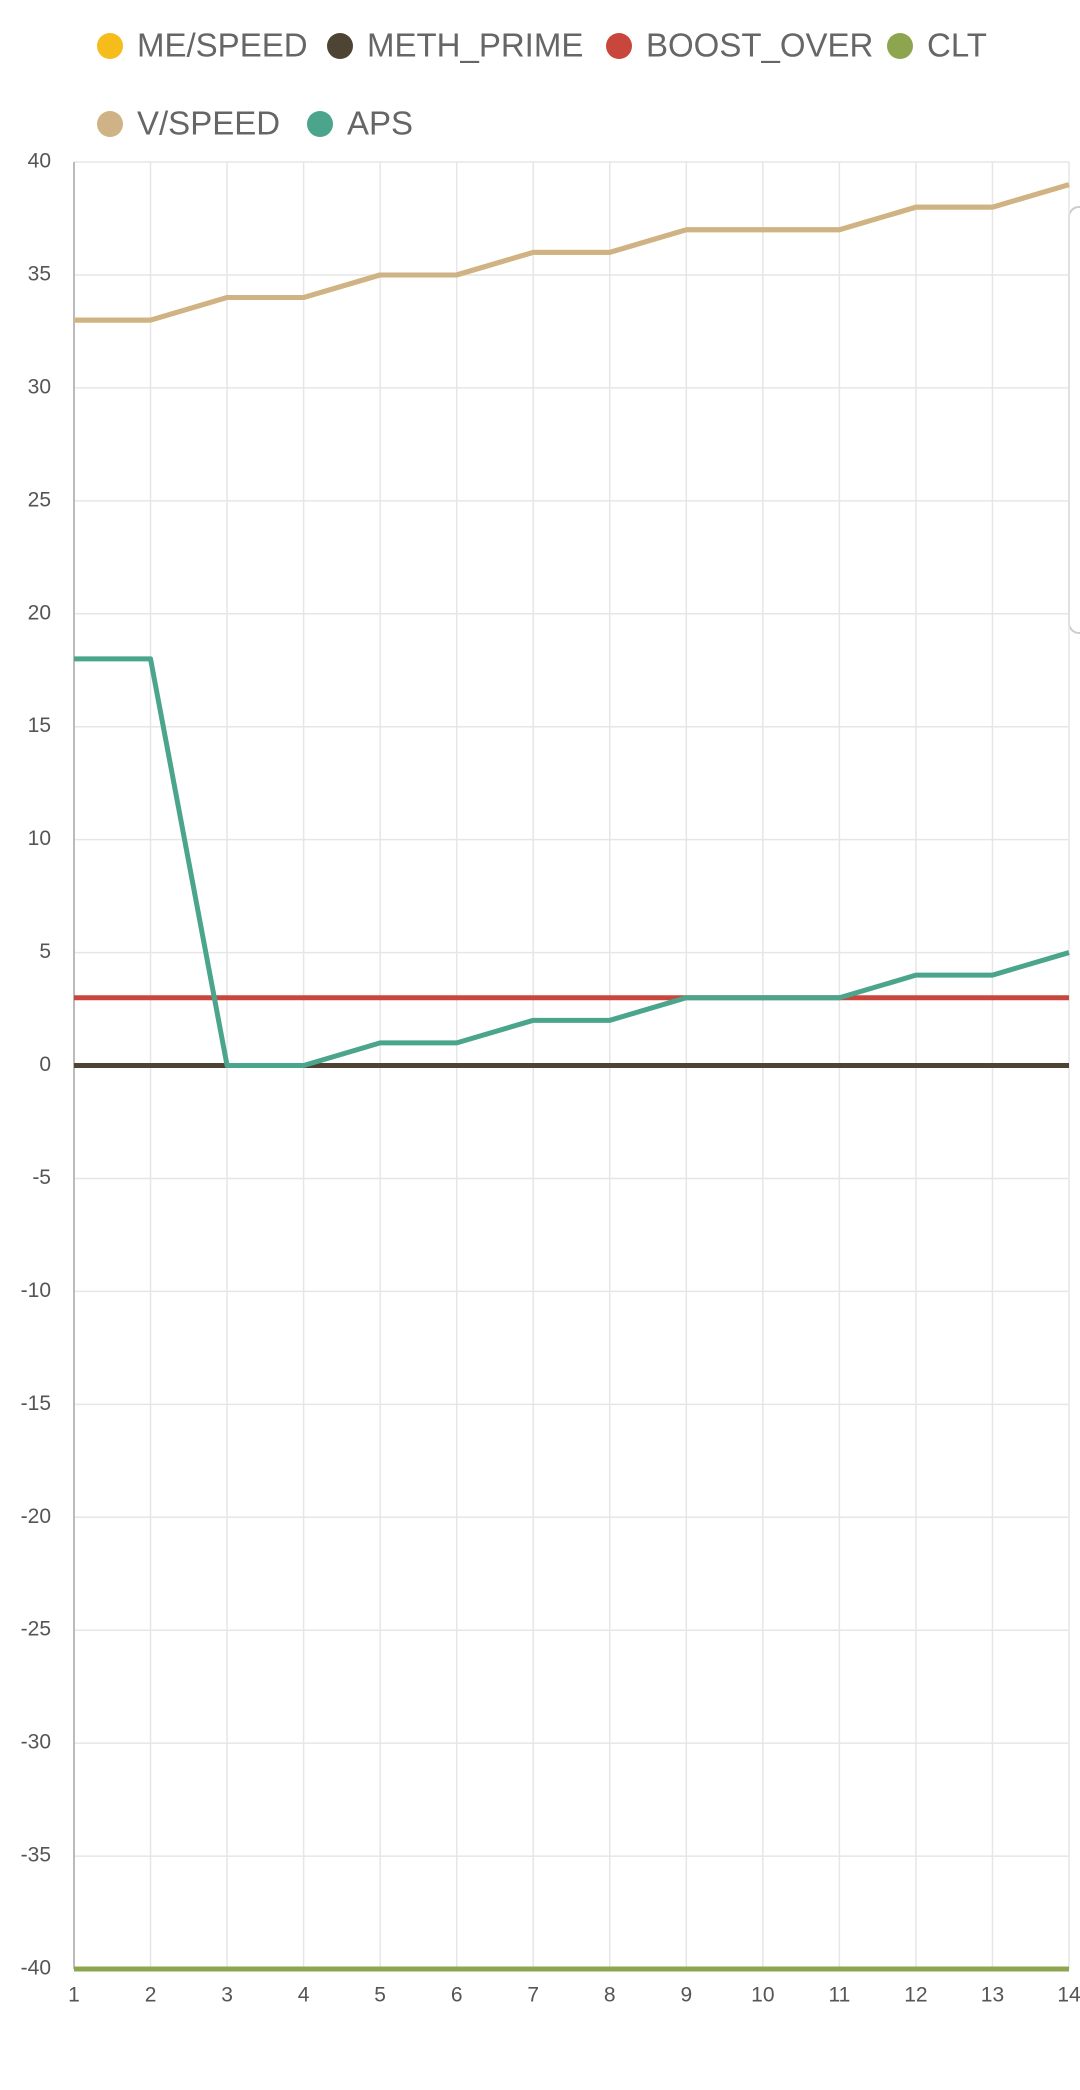 The width and height of the screenshot is (1080, 2090). I want to click on x-tick-label: 2, so click(151, 1995).